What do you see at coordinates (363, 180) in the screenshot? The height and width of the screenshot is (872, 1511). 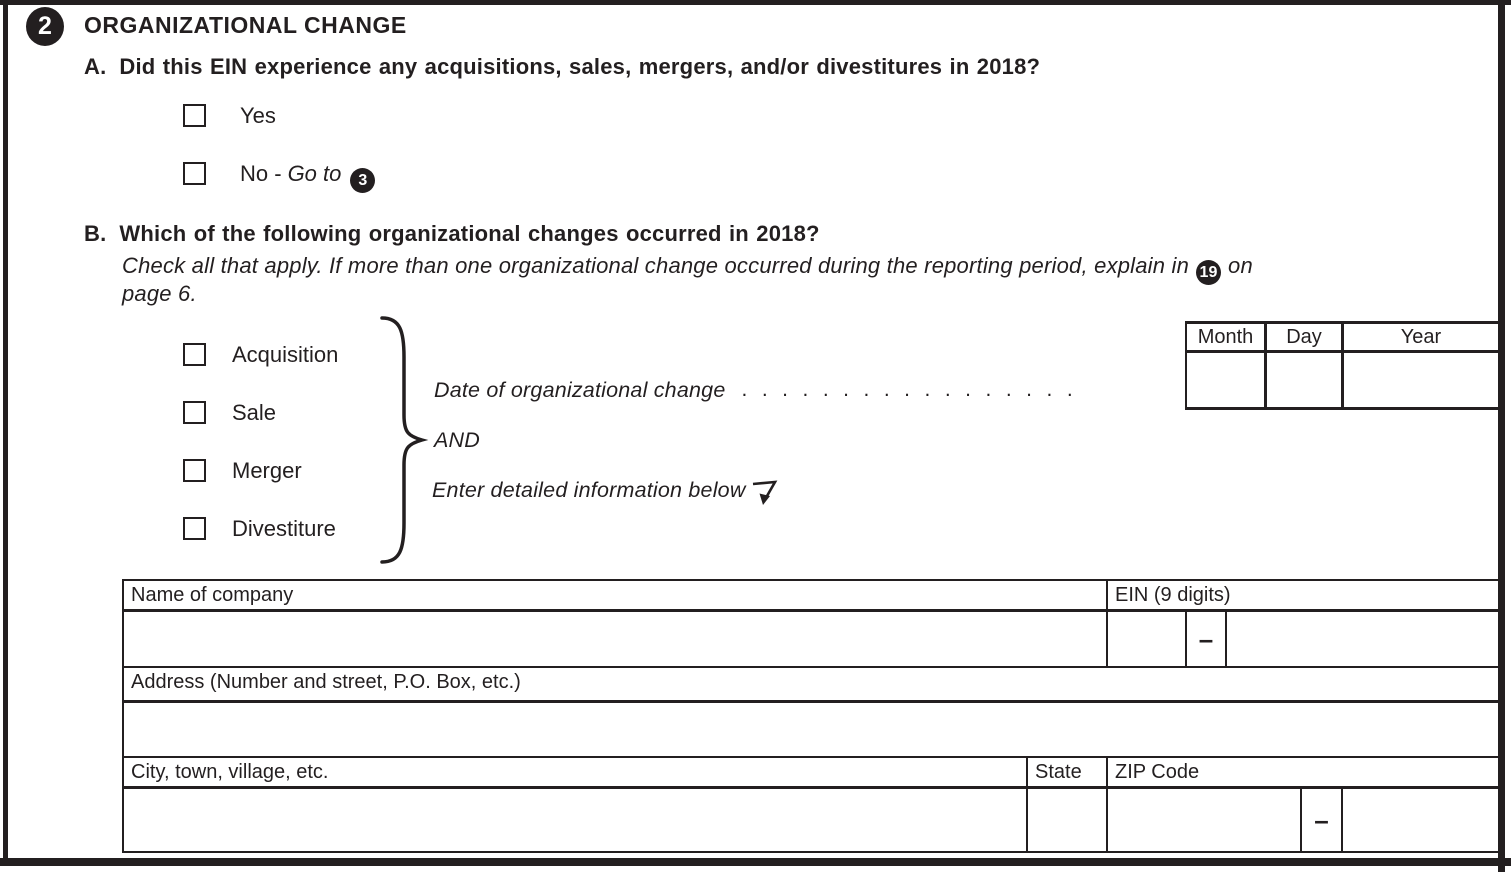 I see `goto-section-3-badge: 3` at bounding box center [363, 180].